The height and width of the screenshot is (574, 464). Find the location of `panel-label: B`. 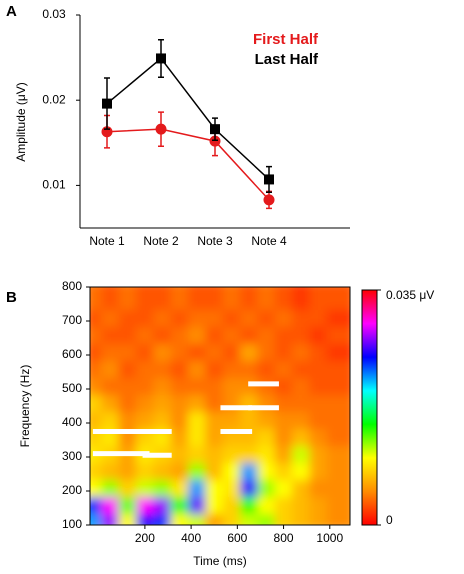

panel-label: B is located at coordinates (11, 297).